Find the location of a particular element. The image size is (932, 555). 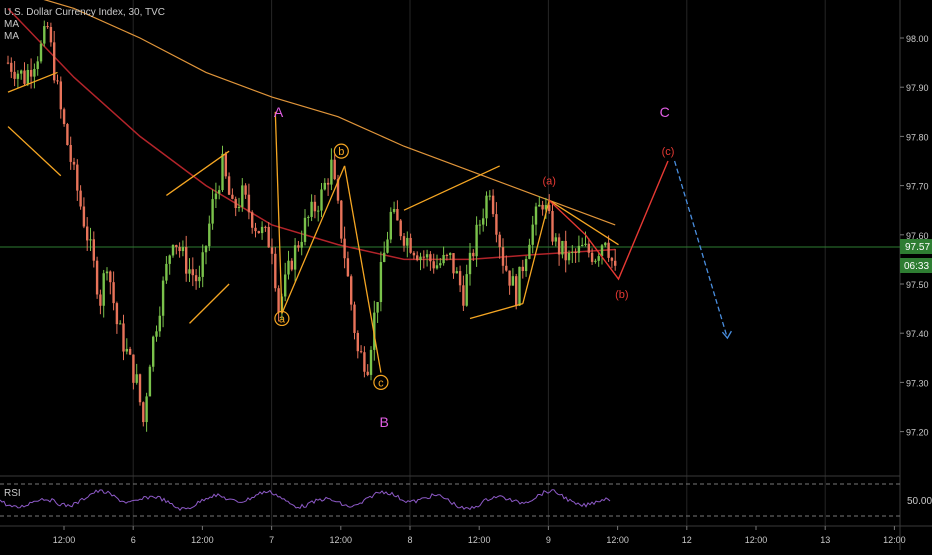

wave-label: b is located at coordinates (341, 152).